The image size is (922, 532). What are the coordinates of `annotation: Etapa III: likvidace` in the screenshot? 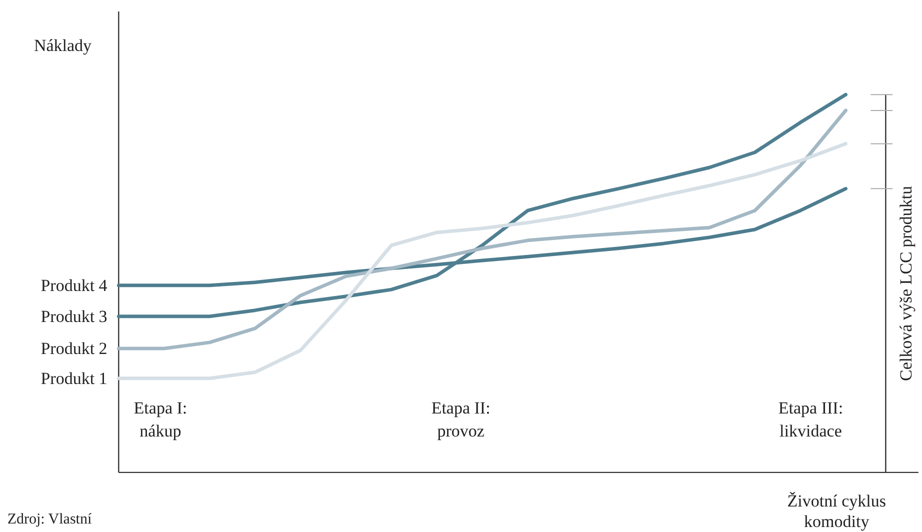 It's located at (811, 419).